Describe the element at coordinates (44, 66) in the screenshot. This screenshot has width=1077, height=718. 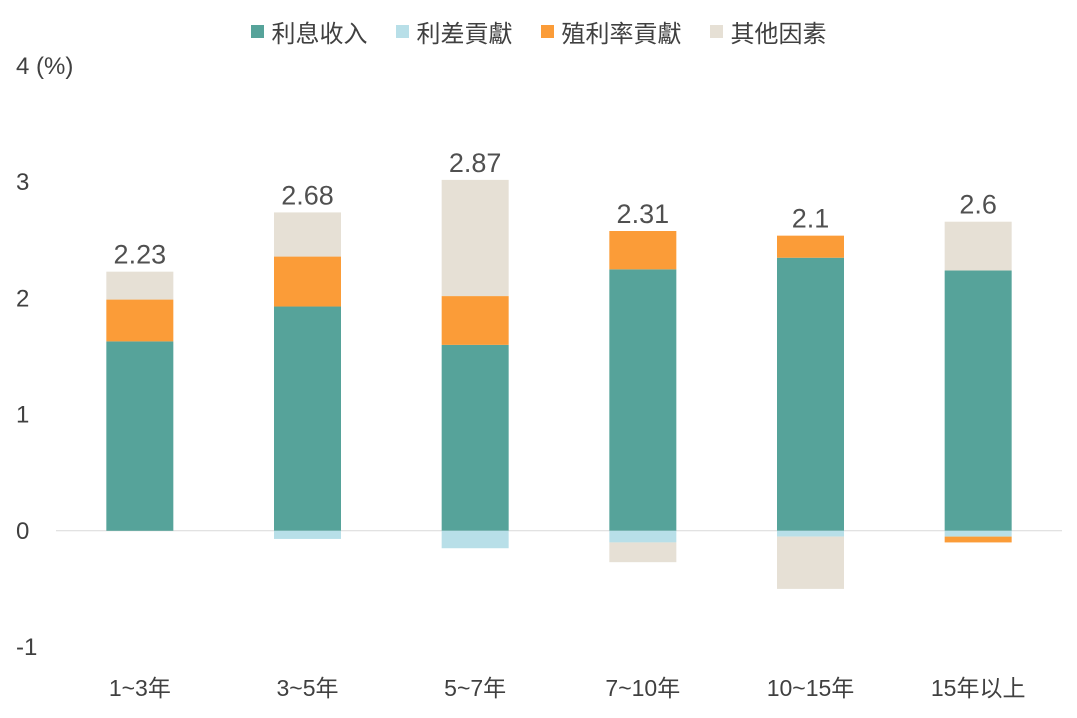
I see `y-tick-label: 4 (%)` at that location.